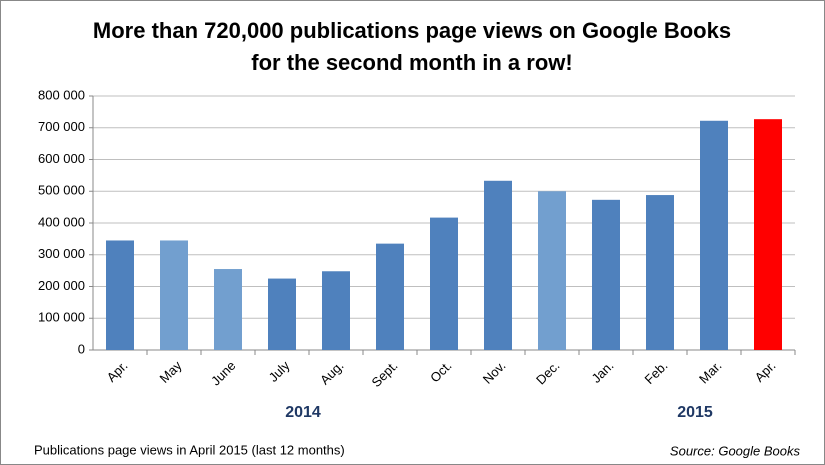 The height and width of the screenshot is (465, 825). Describe the element at coordinates (61, 126) in the screenshot. I see `y-tick-label: 700 000` at that location.